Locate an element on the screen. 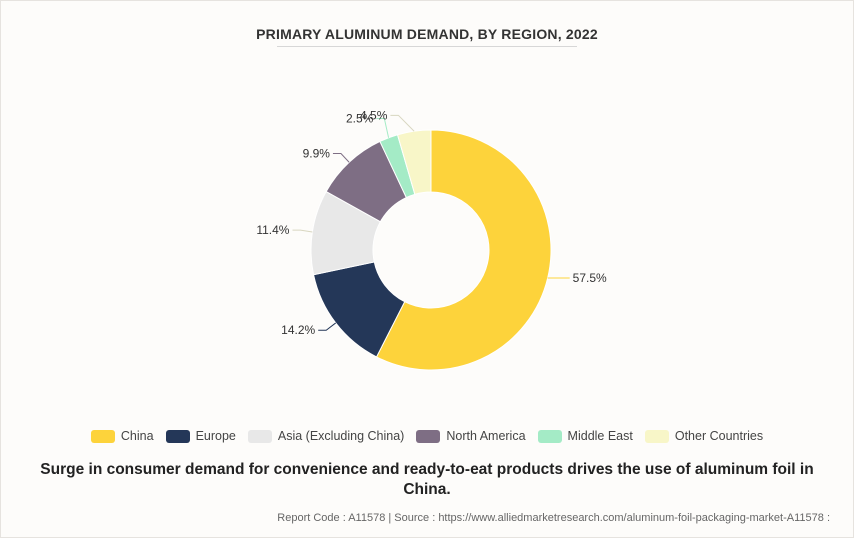  leader-asia-excluding-china is located at coordinates (302, 231).